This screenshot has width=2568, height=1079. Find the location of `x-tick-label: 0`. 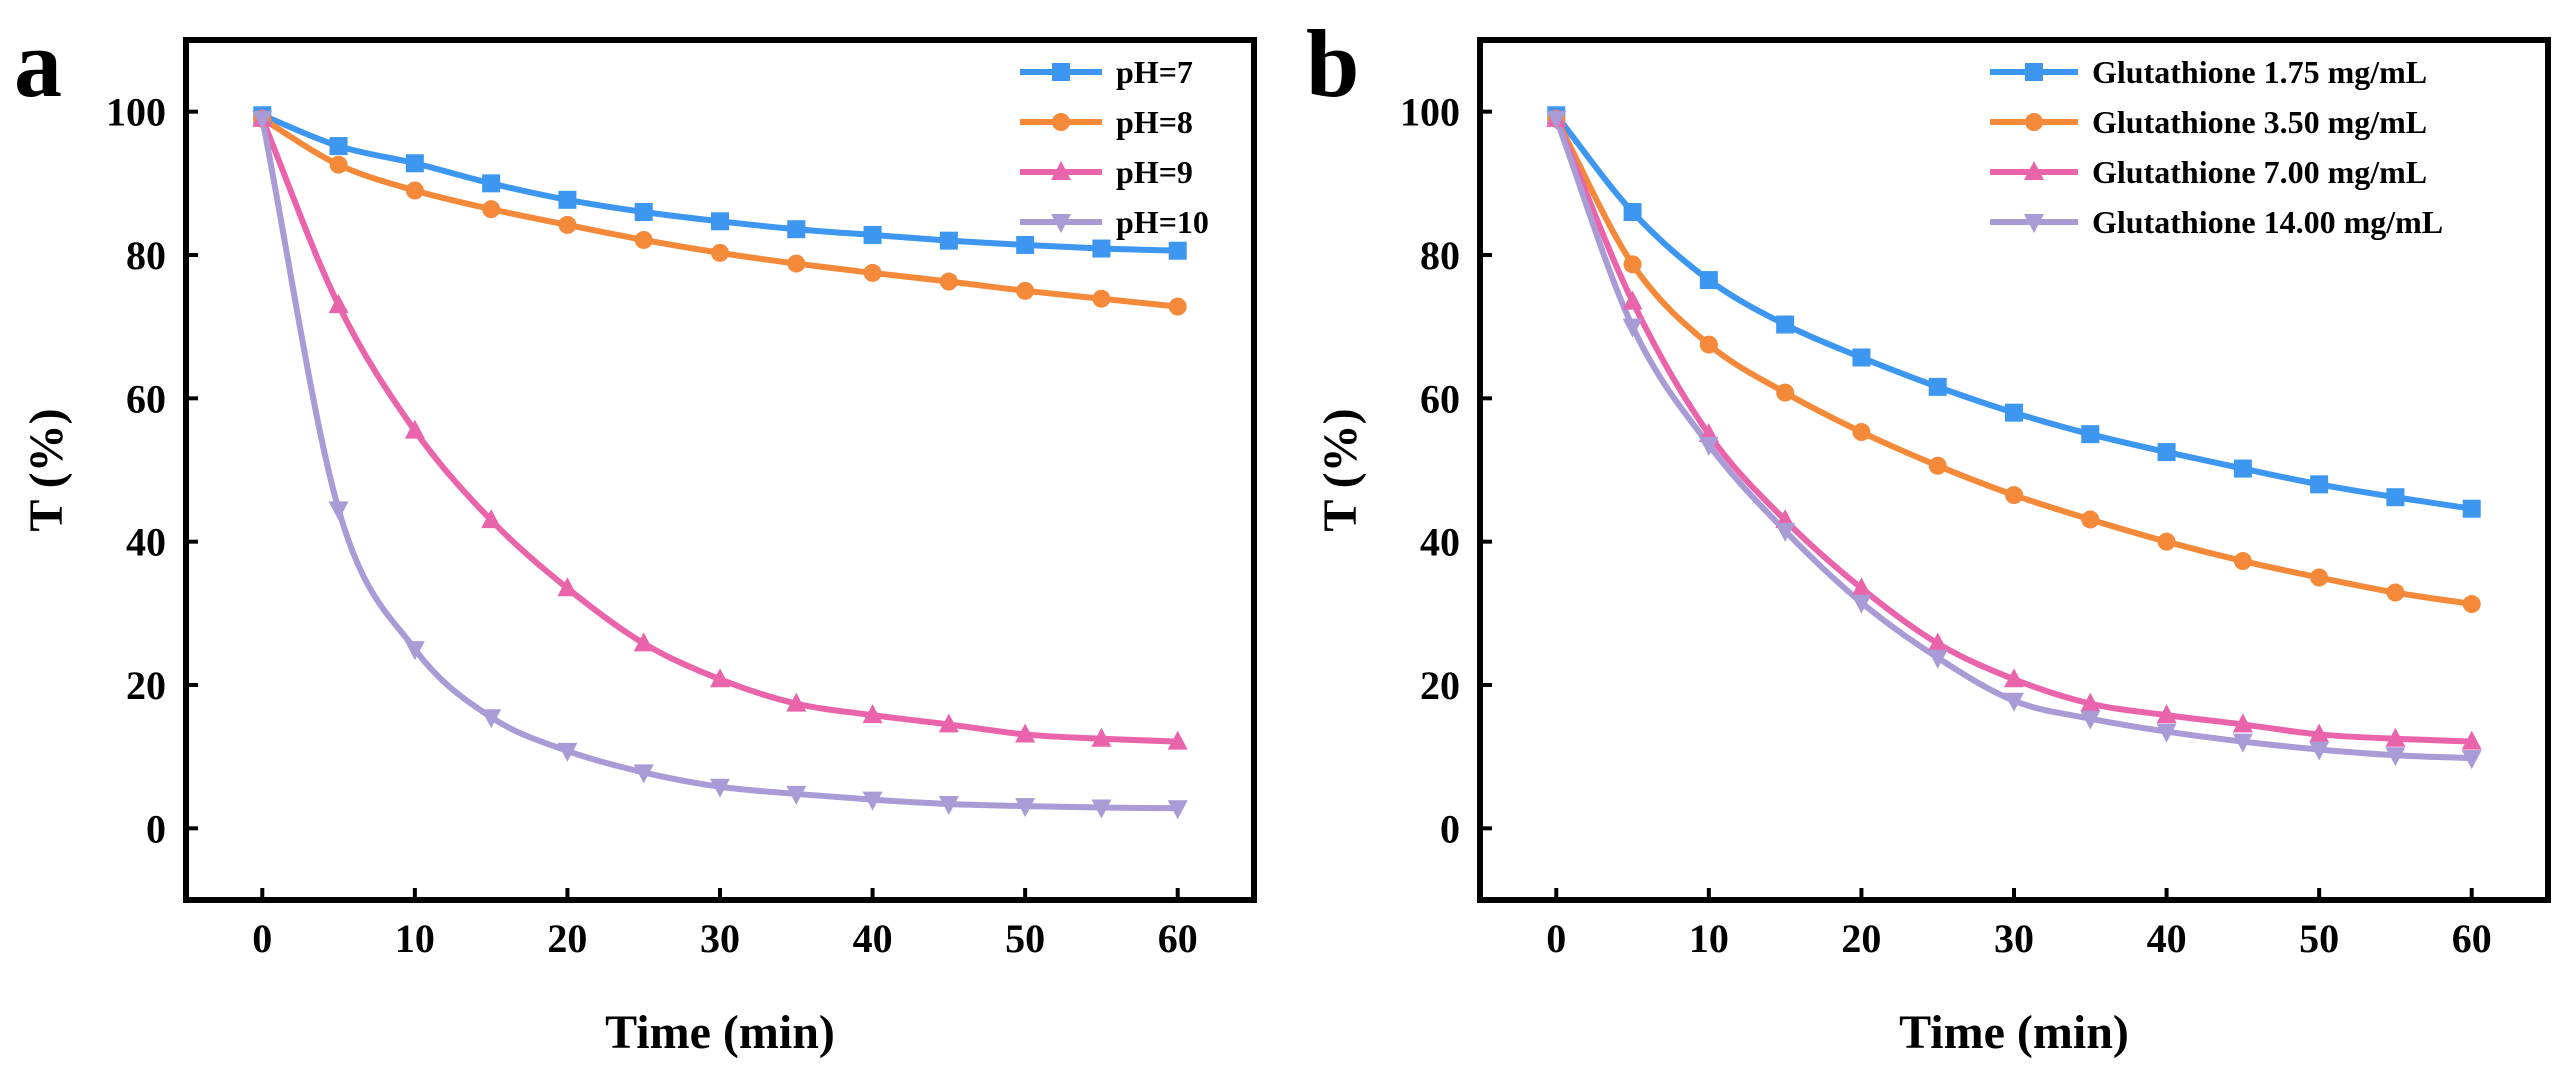

x-tick-label: 0 is located at coordinates (1556, 938).